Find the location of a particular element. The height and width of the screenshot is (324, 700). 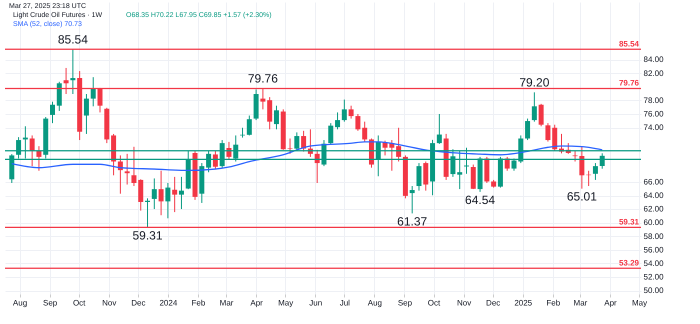

ref-line-label: 85.54 is located at coordinates (629, 43).